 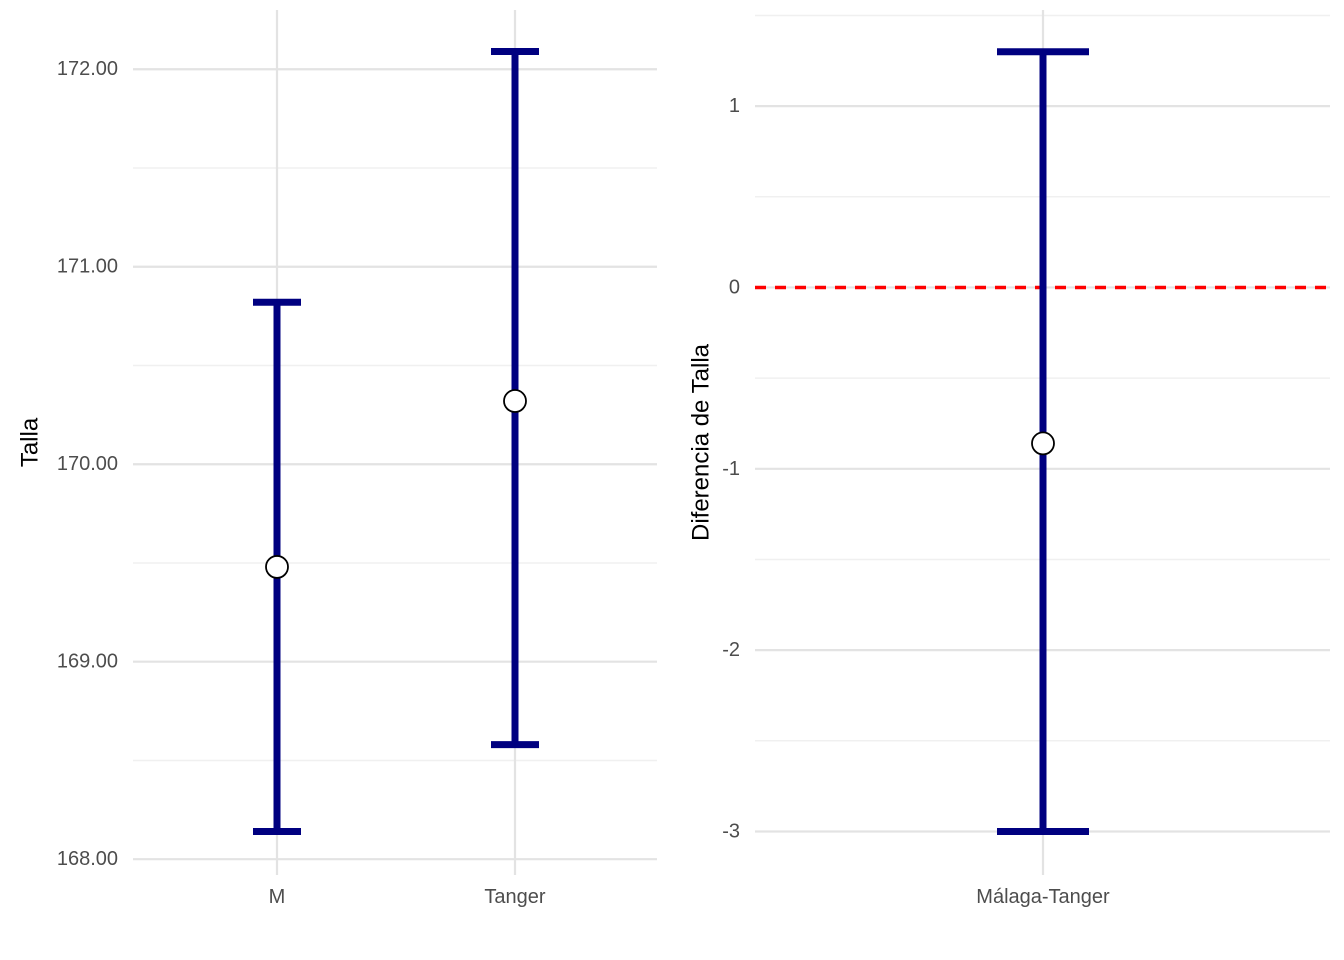 What do you see at coordinates (1043, 897) in the screenshot?
I see `x-category-label: Málaga-Tanger` at bounding box center [1043, 897].